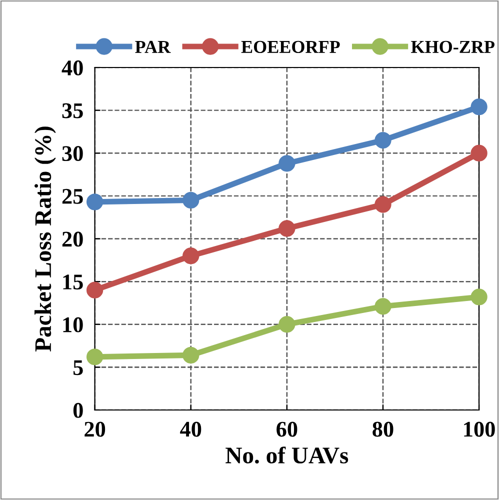 The height and width of the screenshot is (500, 499). I want to click on x-tick-label: 20, so click(95, 429).